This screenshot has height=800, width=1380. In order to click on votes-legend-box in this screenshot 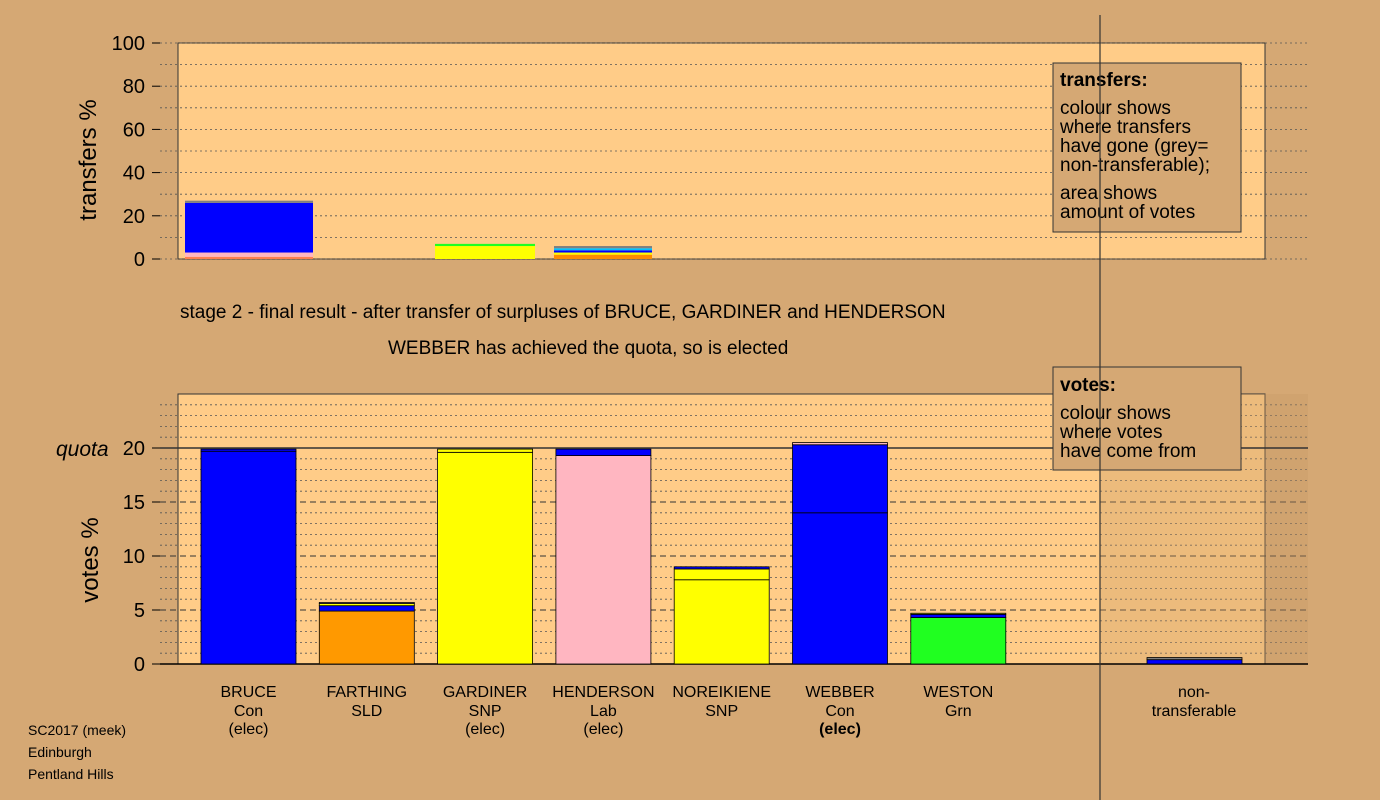, I will do `click(1147, 418)`.